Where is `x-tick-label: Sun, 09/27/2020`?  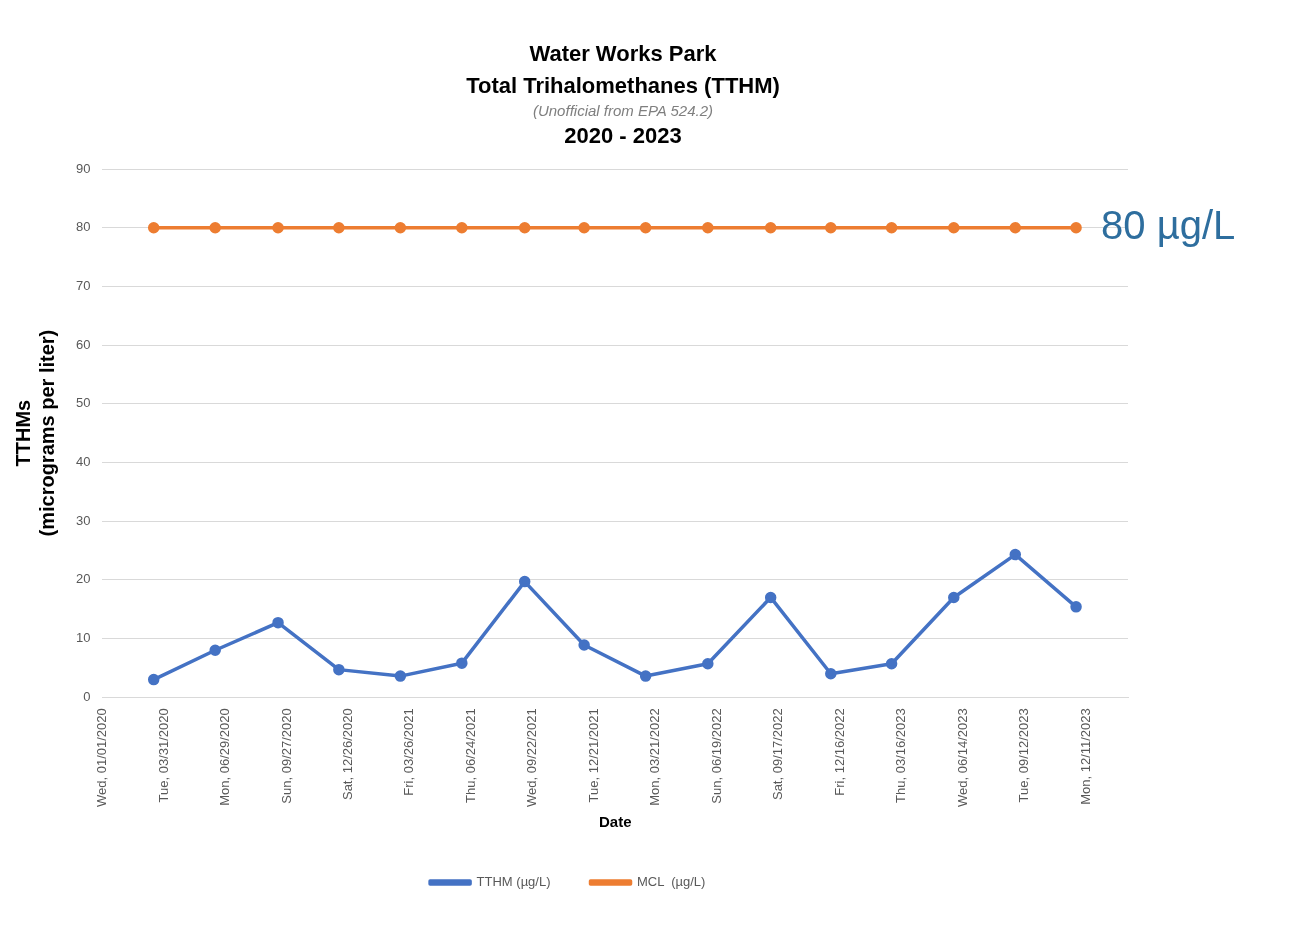
x-tick-label: Sun, 09/27/2020 is located at coordinates (286, 756).